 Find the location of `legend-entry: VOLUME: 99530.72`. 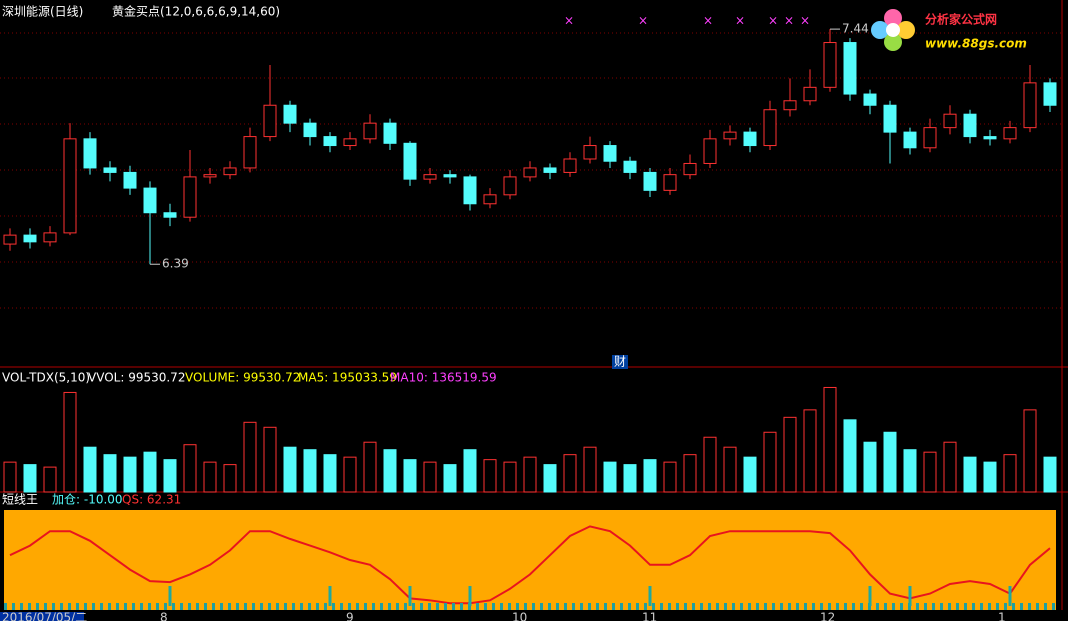

legend-entry: VOLUME: 99530.72 is located at coordinates (242, 378).